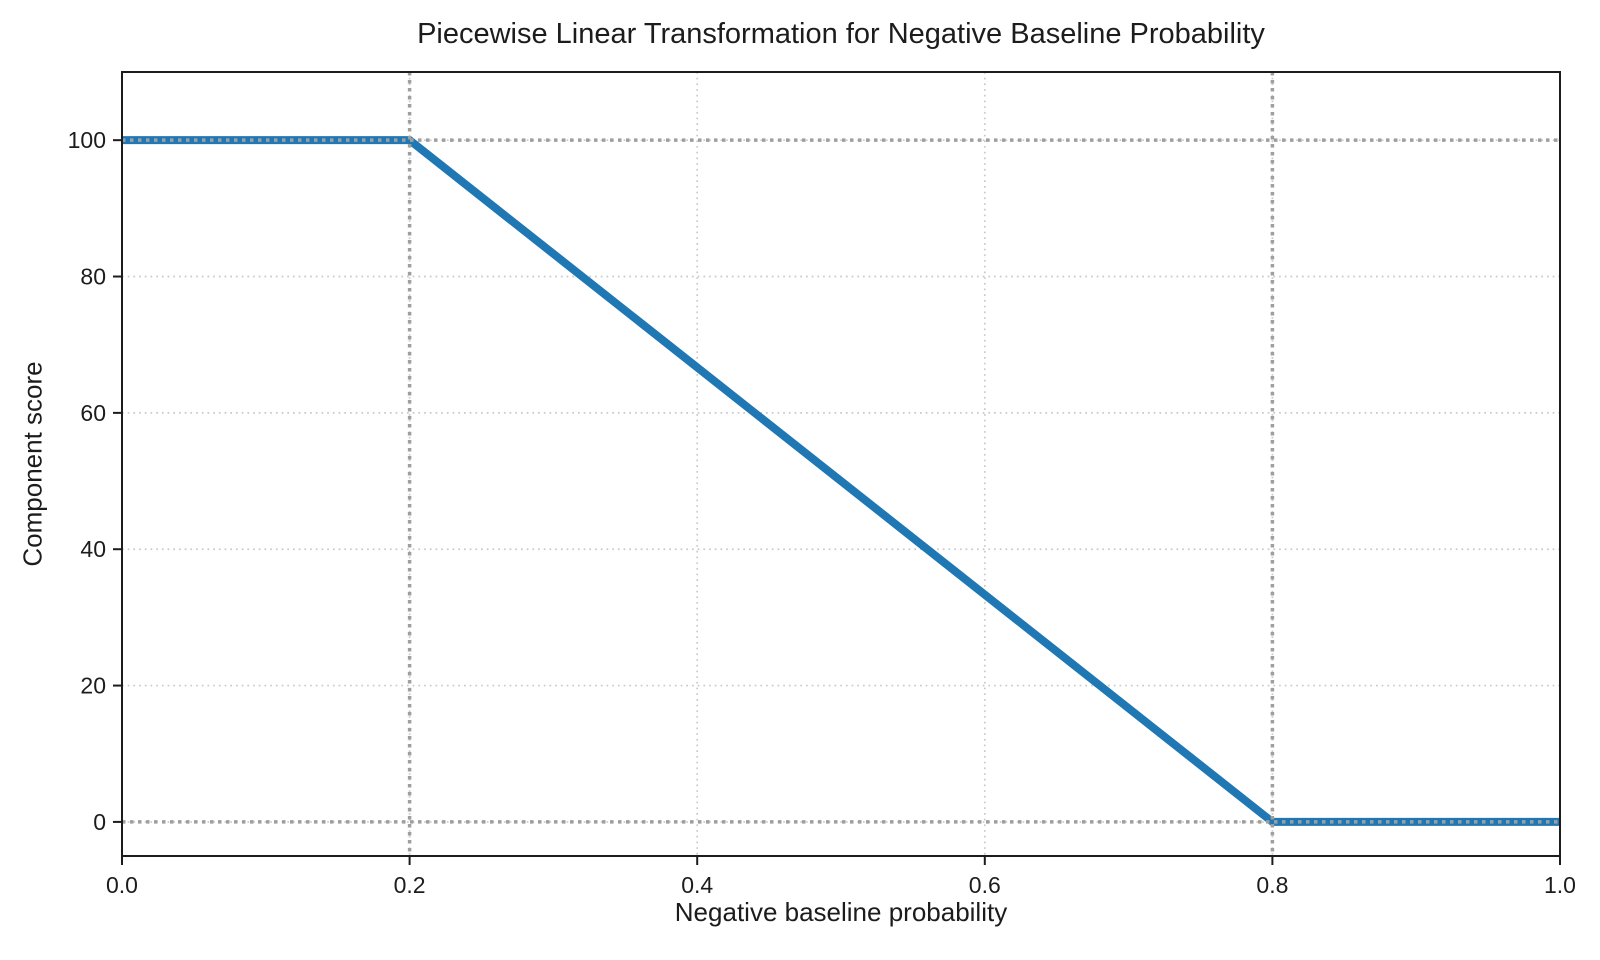 The image size is (1600, 960). I want to click on x-tick-label: 0.8, so click(1272, 885).